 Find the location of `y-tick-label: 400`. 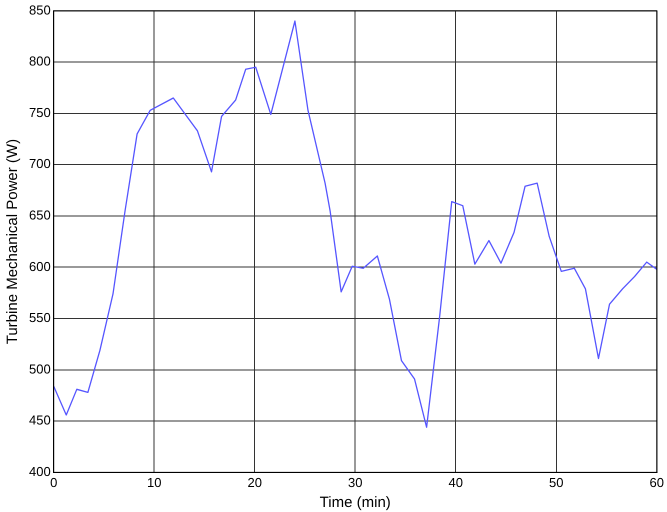

y-tick-label: 400 is located at coordinates (39, 471).